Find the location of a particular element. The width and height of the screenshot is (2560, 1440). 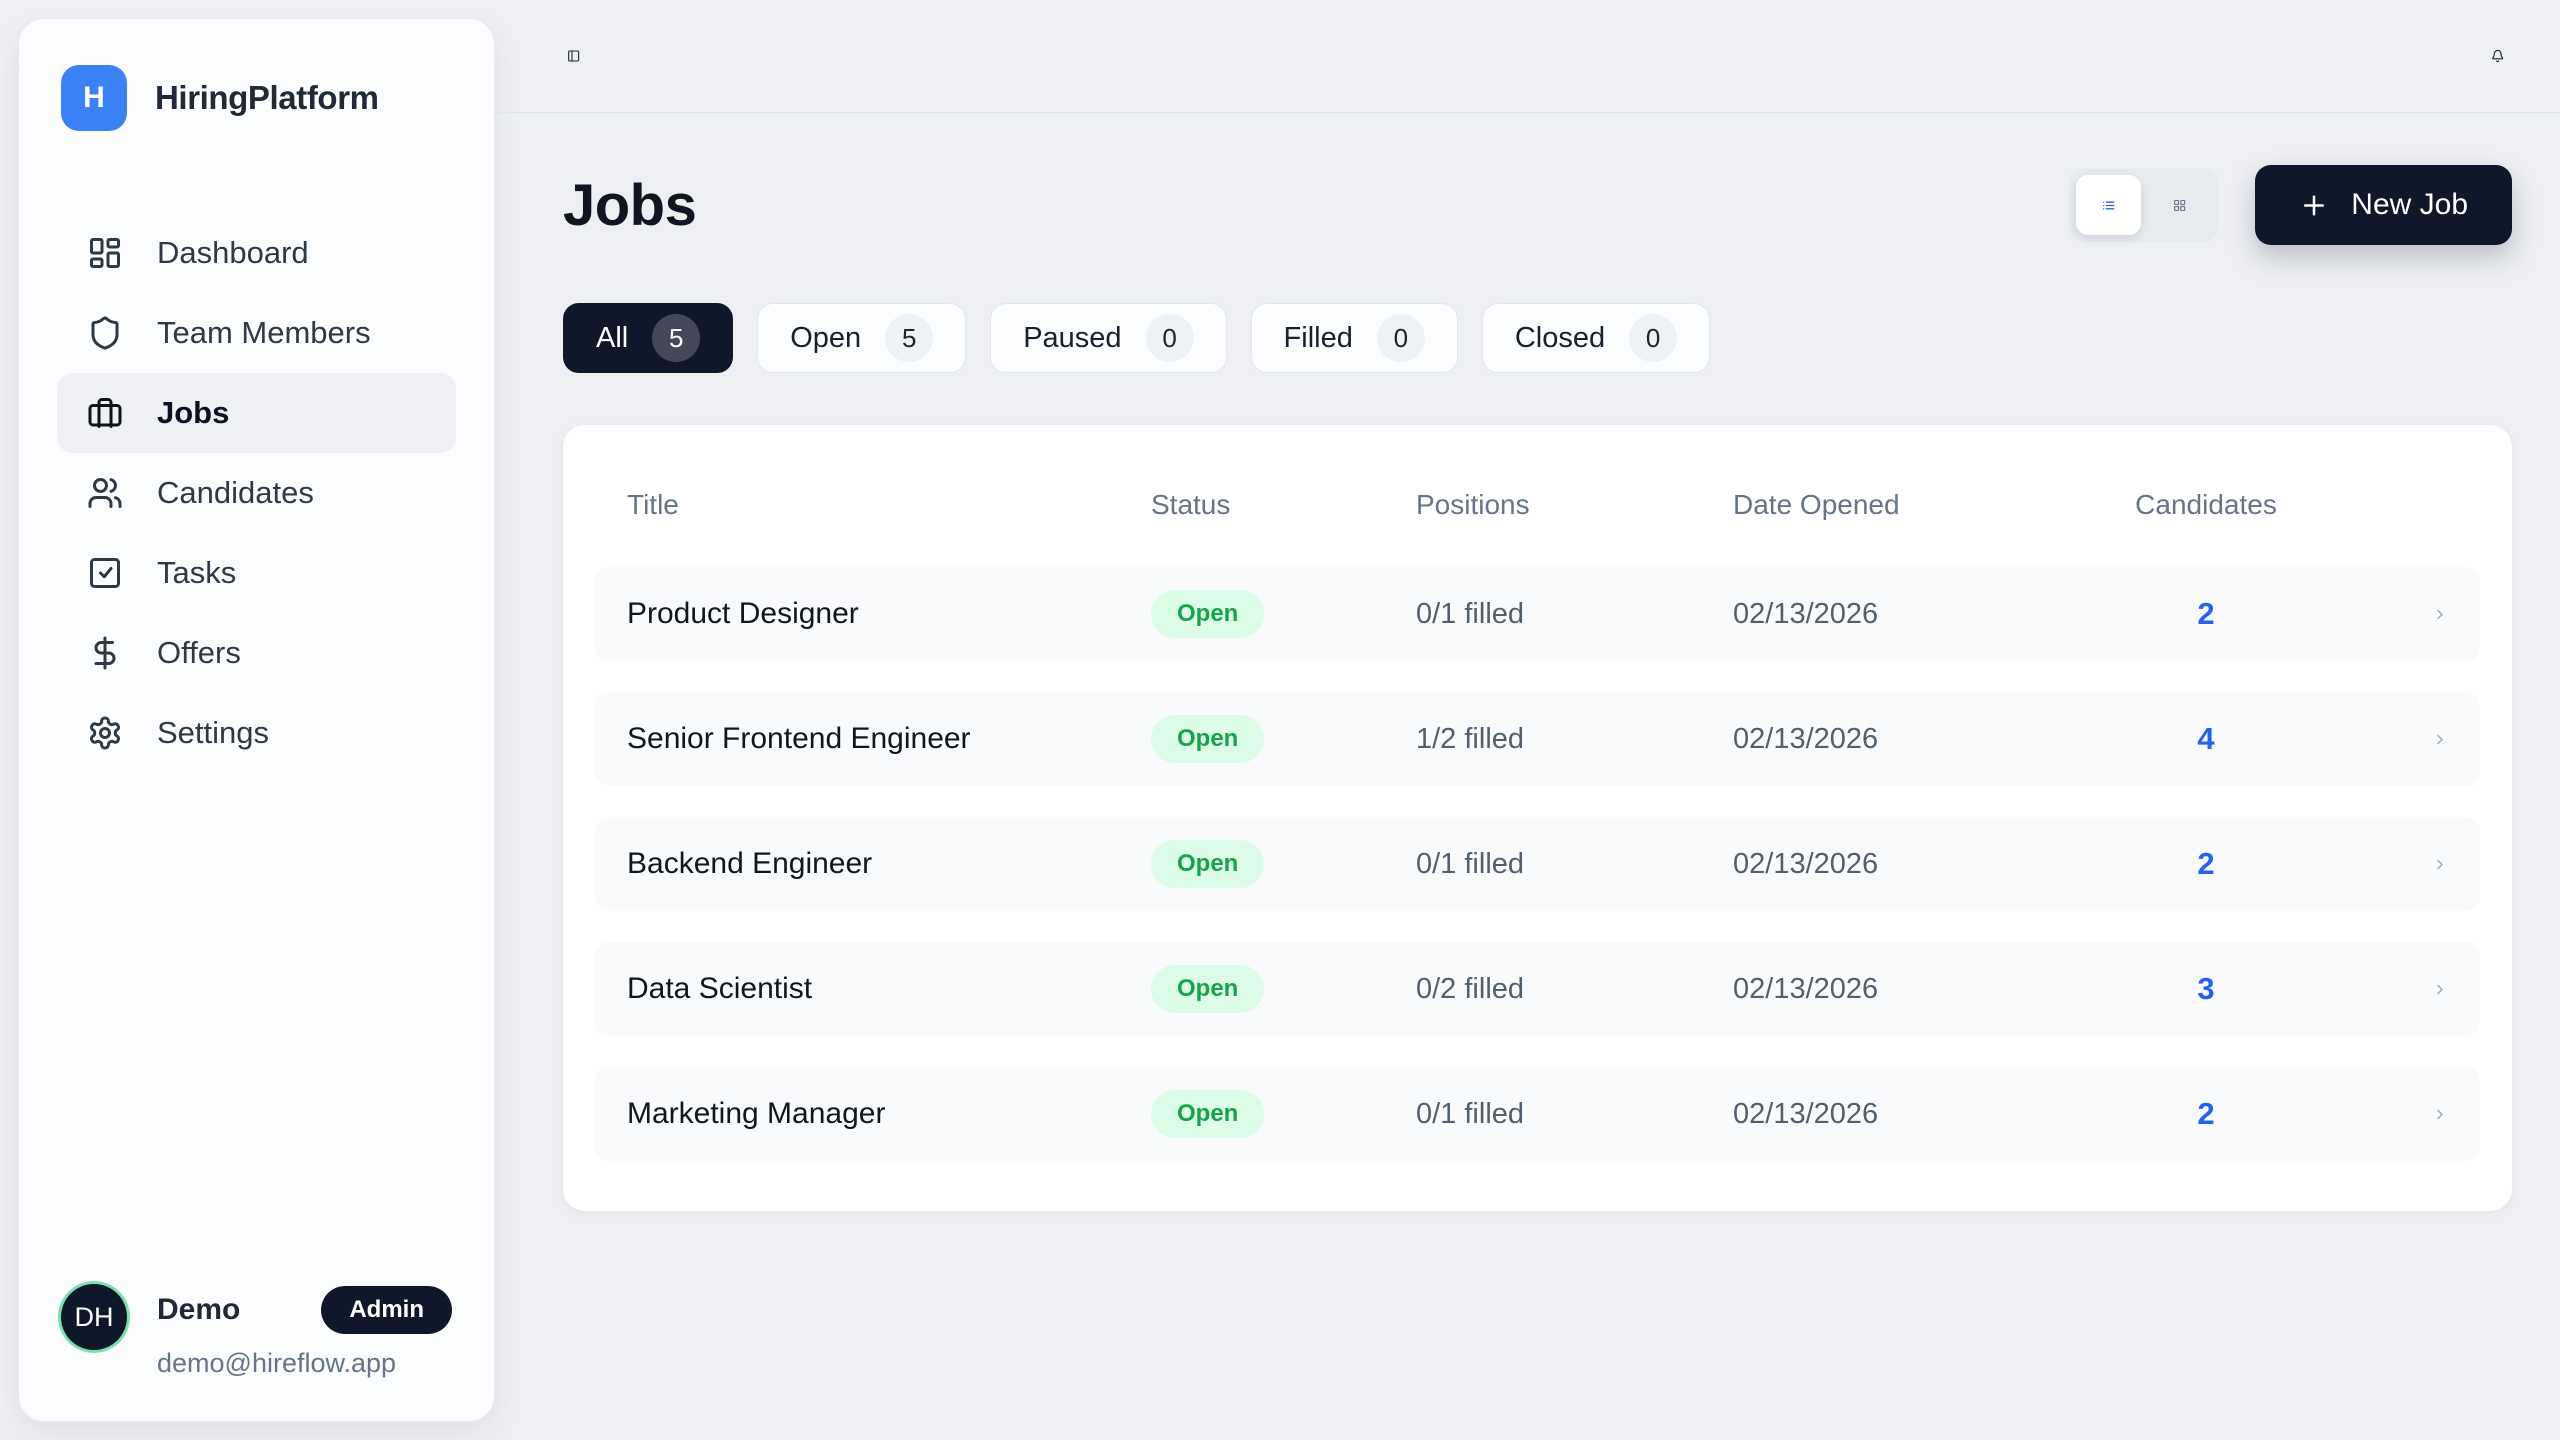

panel-left-icon is located at coordinates (573, 56).